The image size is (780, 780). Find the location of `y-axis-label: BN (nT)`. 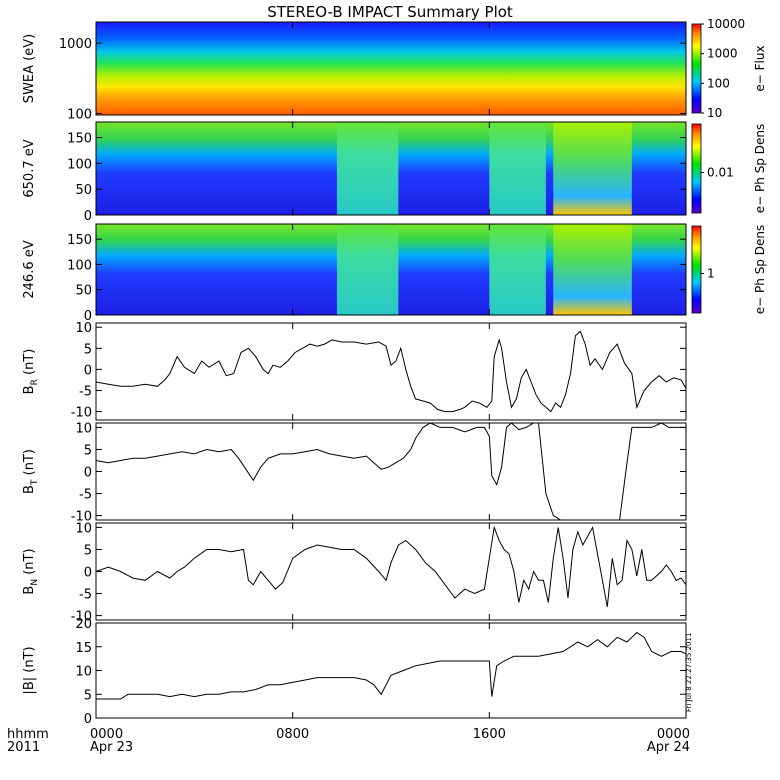

y-axis-label: BN (nT) is located at coordinates (31, 571).